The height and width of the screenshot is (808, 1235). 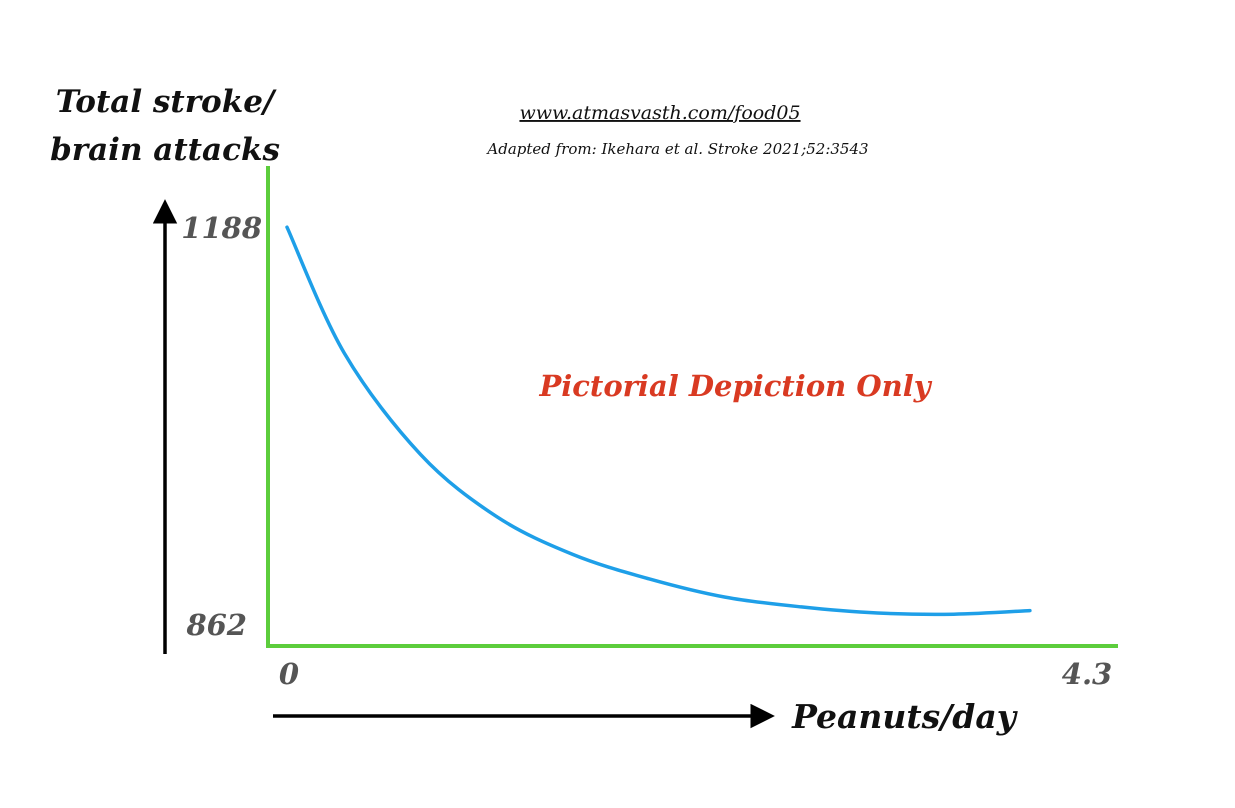 What do you see at coordinates (166, 102) in the screenshot?
I see `y-axis-label-line-1: Total stroke/` at bounding box center [166, 102].